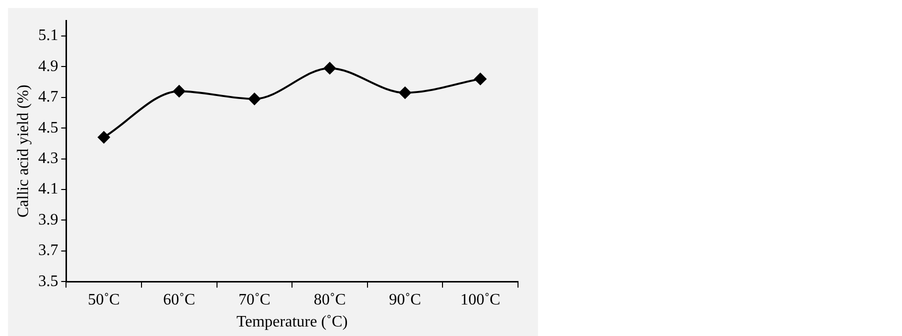 The image size is (902, 336). Describe the element at coordinates (480, 299) in the screenshot. I see `x-tick-label: 100˚C` at that location.